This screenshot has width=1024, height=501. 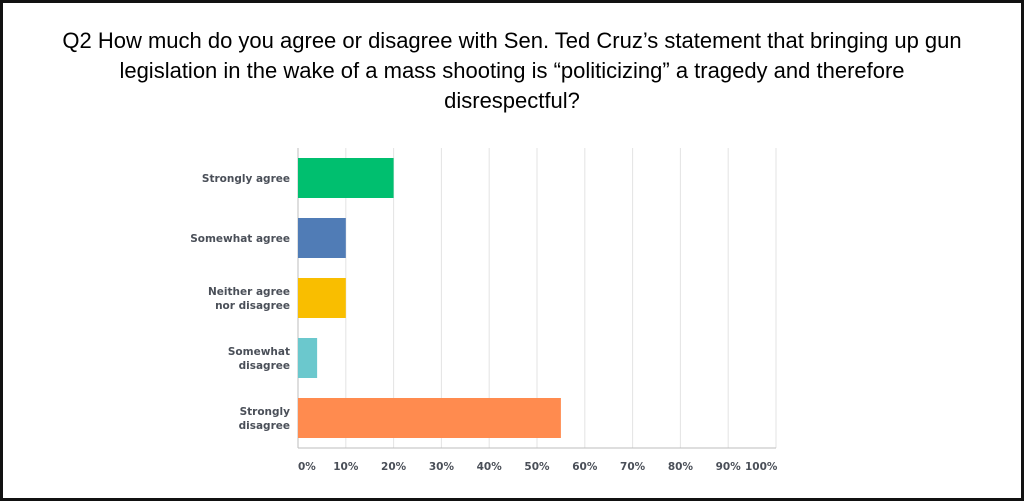 What do you see at coordinates (346, 467) in the screenshot?
I see `x-tick-label: 10%` at bounding box center [346, 467].